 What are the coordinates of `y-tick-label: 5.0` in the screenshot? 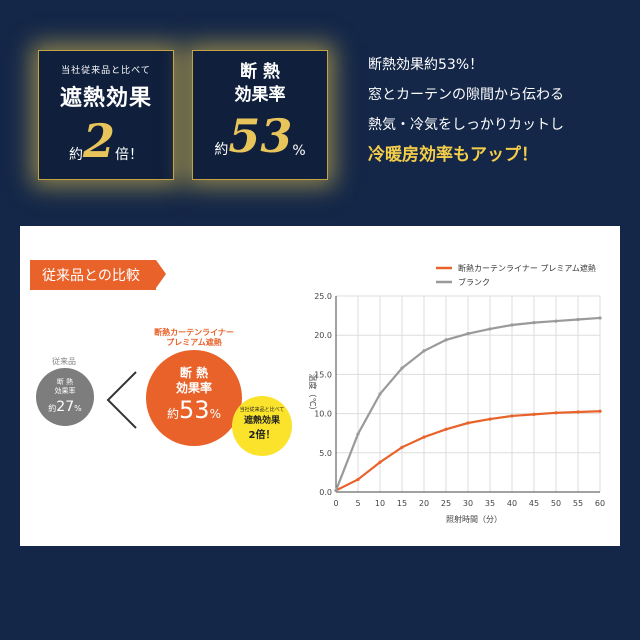 It's located at (325, 453).